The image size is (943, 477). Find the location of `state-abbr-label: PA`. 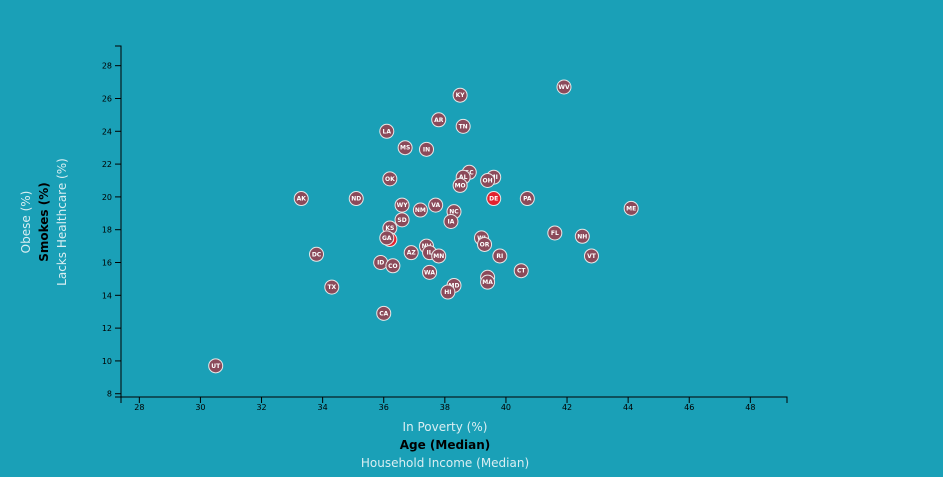

state-abbr-label: PA is located at coordinates (527, 199).